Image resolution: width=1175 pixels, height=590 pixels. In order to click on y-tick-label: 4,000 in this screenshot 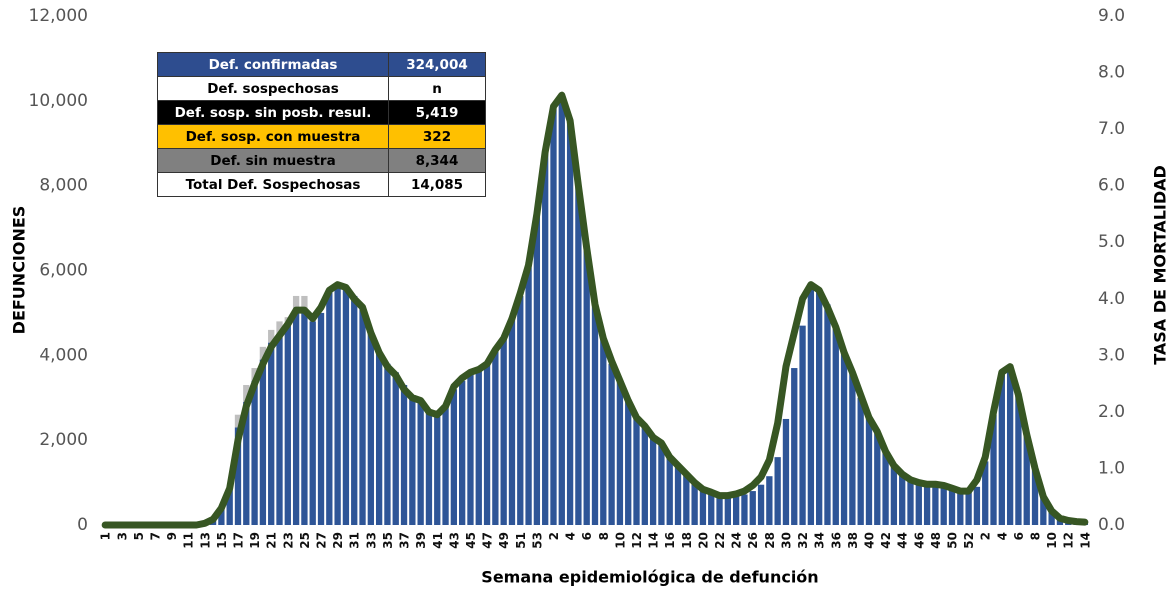, I will do `click(63, 355)`.